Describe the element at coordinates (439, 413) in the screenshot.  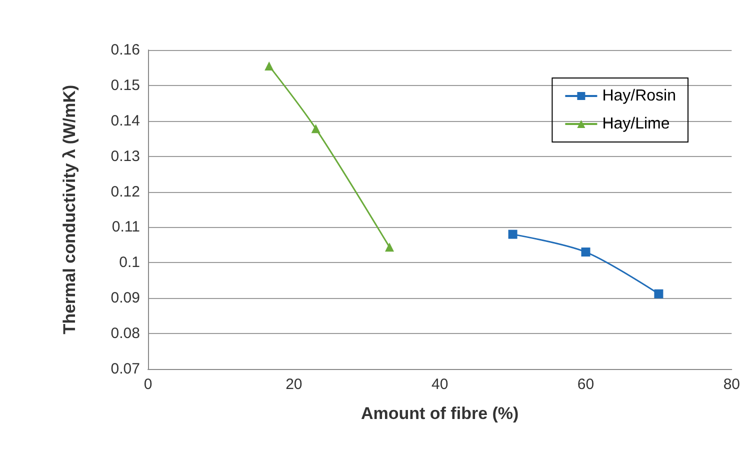
I see `x-axis-title: Amount of fibre (%)` at that location.